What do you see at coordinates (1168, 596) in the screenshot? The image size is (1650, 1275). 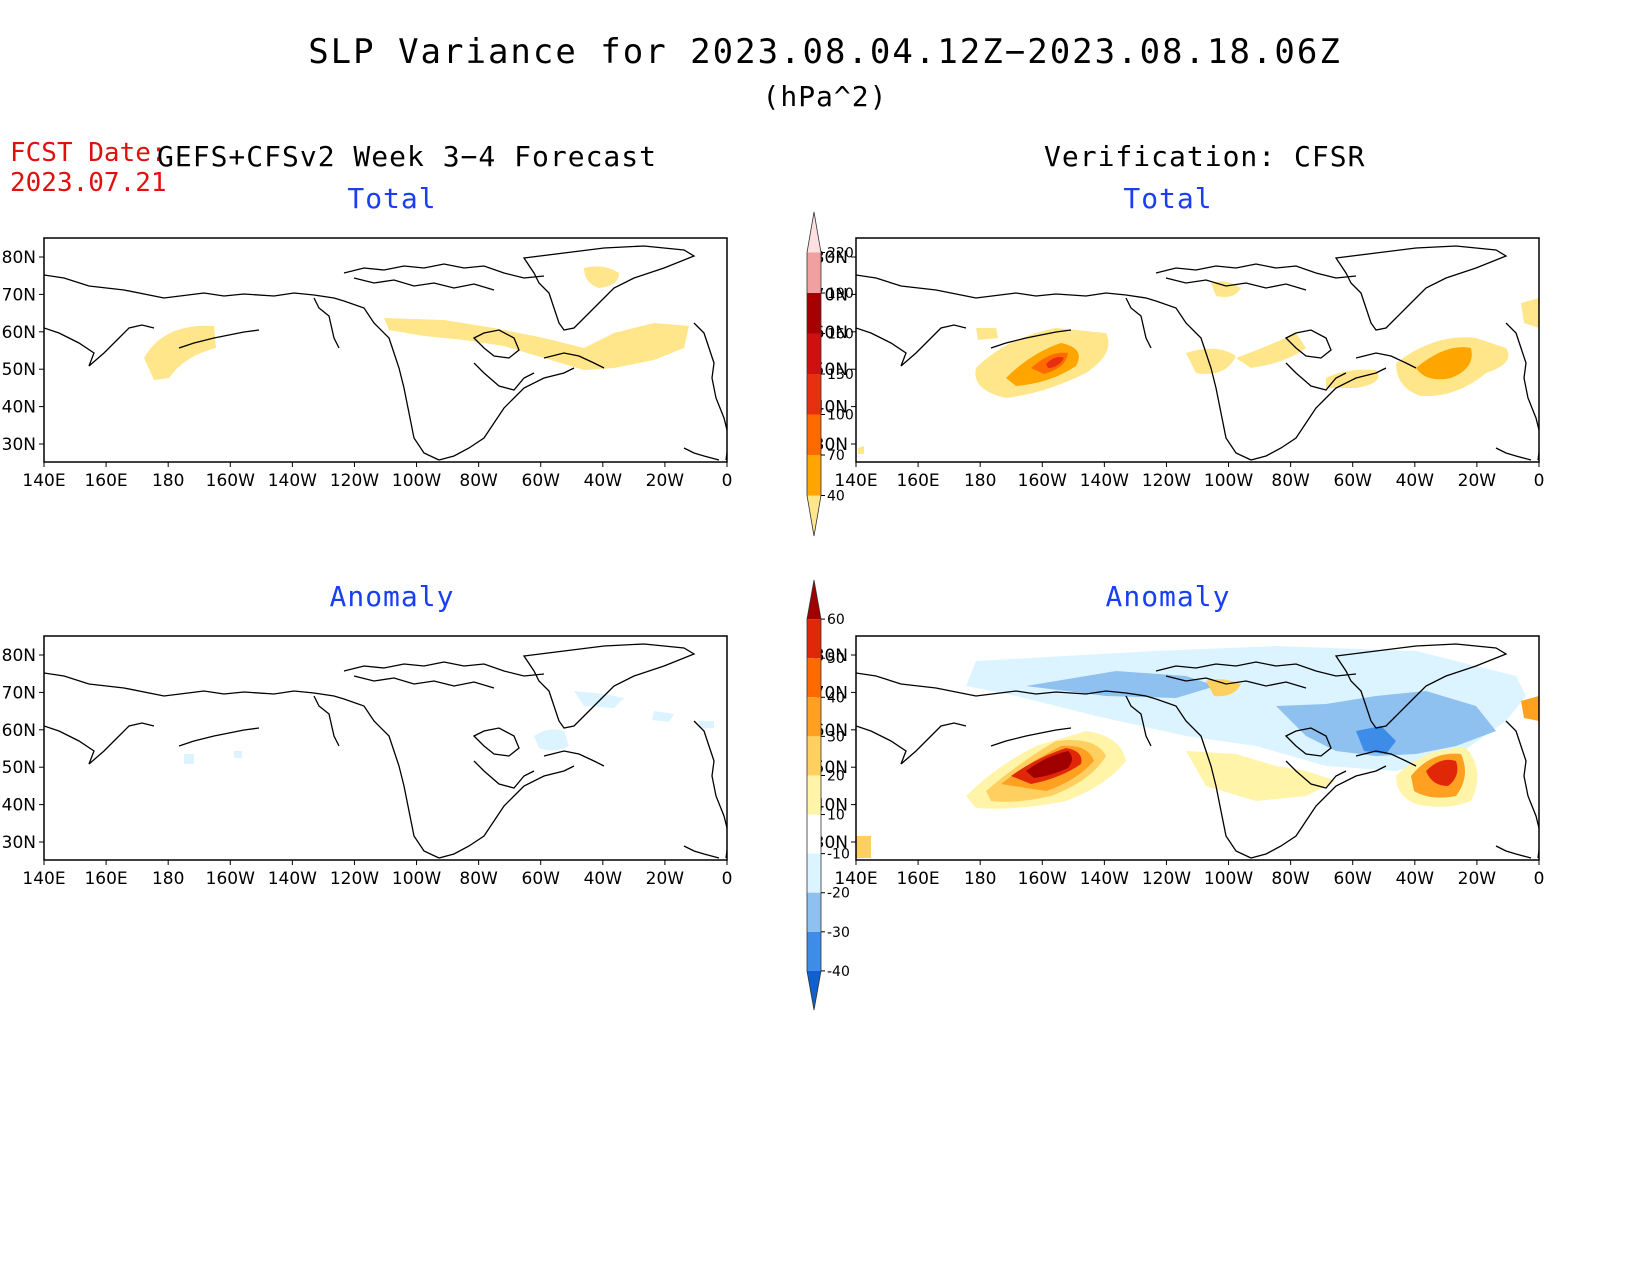 I see `verification-anomaly-title: Anomaly` at bounding box center [1168, 596].